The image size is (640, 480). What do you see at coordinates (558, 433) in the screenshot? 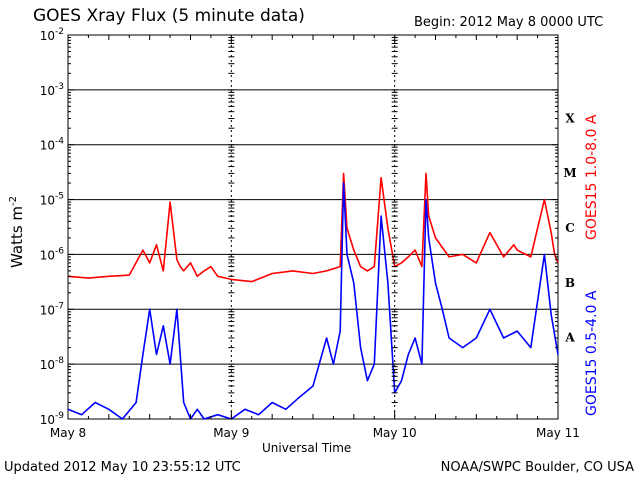
I see `x-tick-label: May 11` at bounding box center [558, 433].